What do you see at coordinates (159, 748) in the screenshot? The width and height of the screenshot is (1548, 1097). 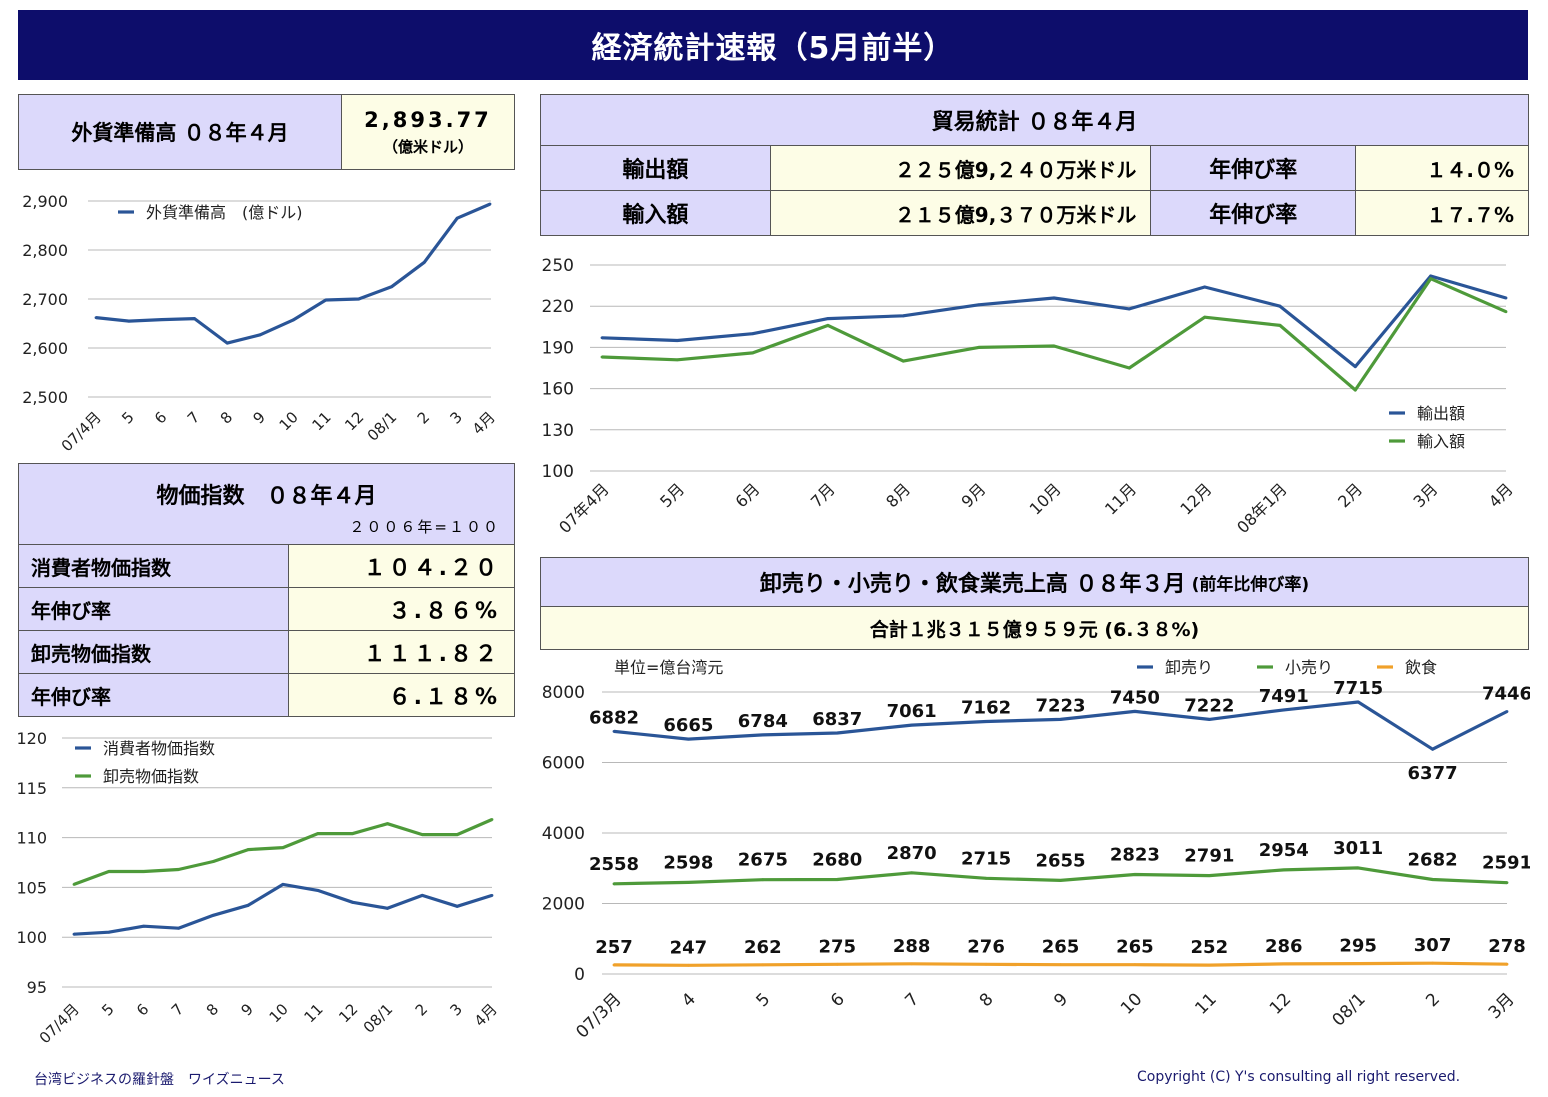 I see `legend-label: 消費者物価指数` at bounding box center [159, 748].